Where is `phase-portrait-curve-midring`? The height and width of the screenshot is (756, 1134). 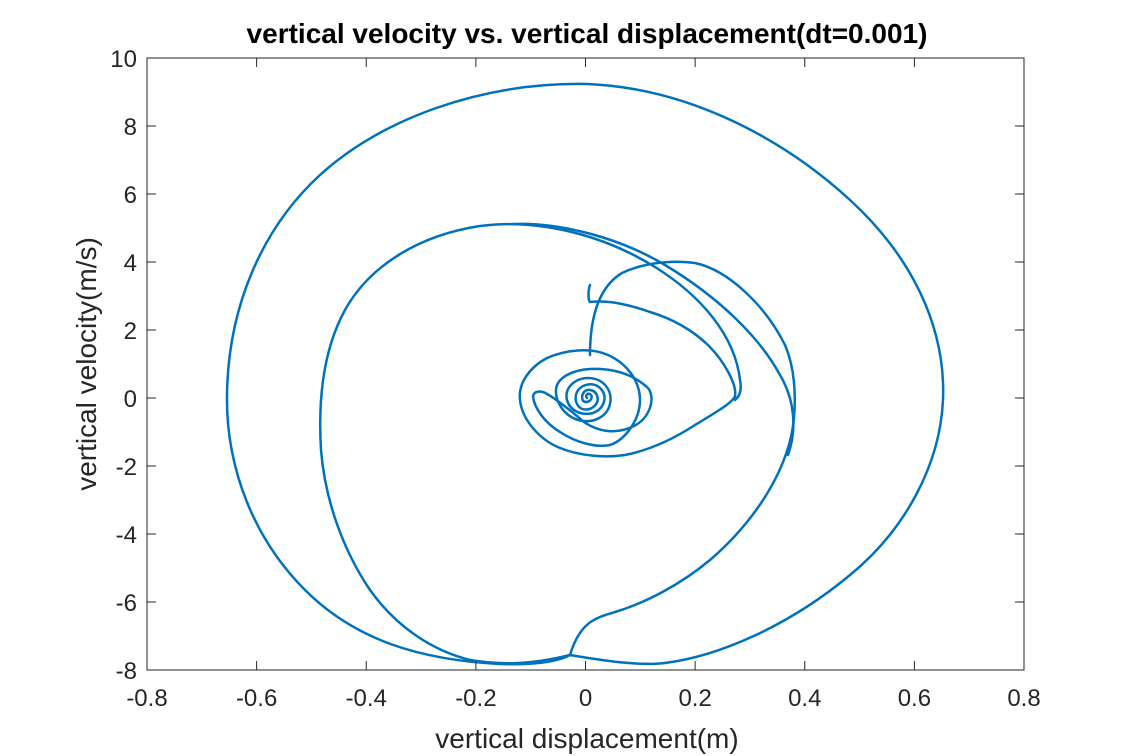 phase-portrait-curve-midring is located at coordinates (653, 339).